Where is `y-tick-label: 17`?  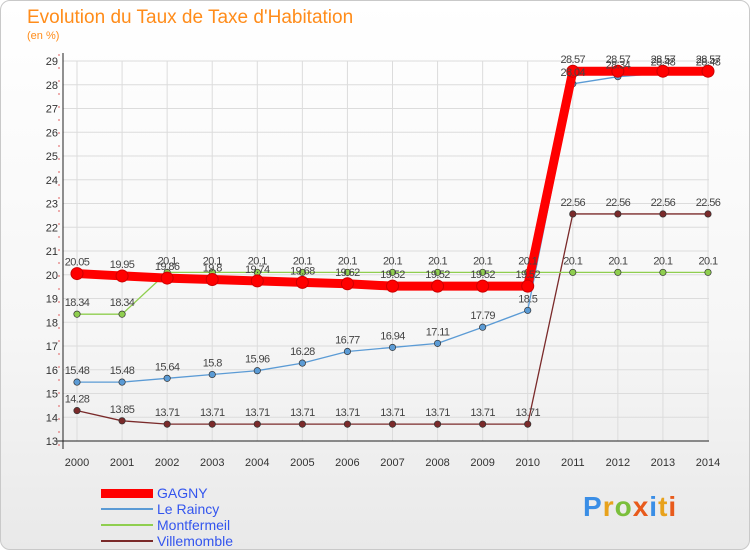
y-tick-label: 17 is located at coordinates (52, 347).